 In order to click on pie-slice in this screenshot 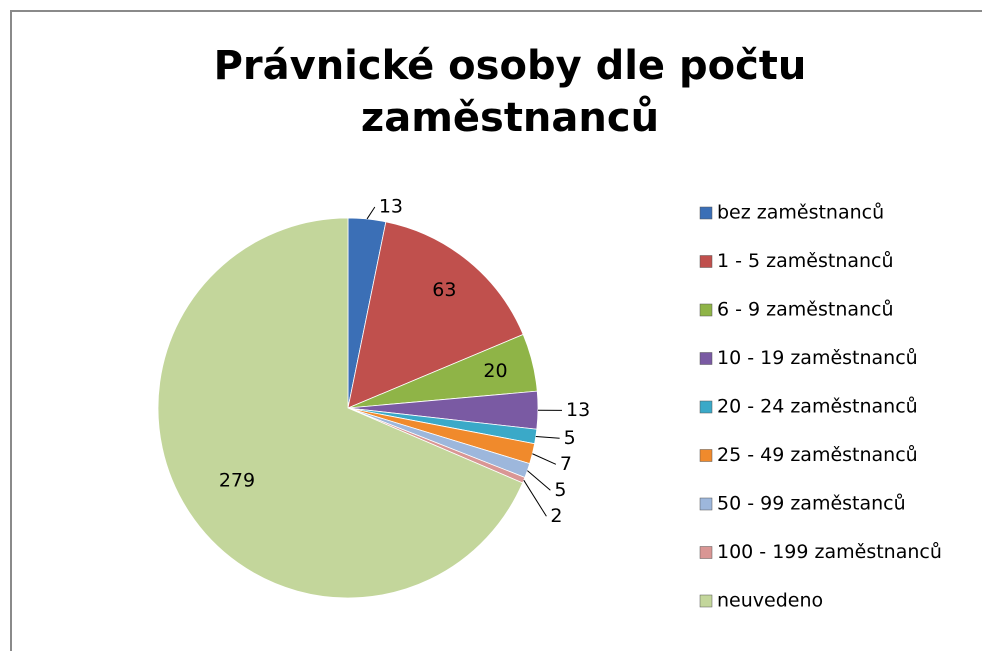, I will do `click(435, 315)`.